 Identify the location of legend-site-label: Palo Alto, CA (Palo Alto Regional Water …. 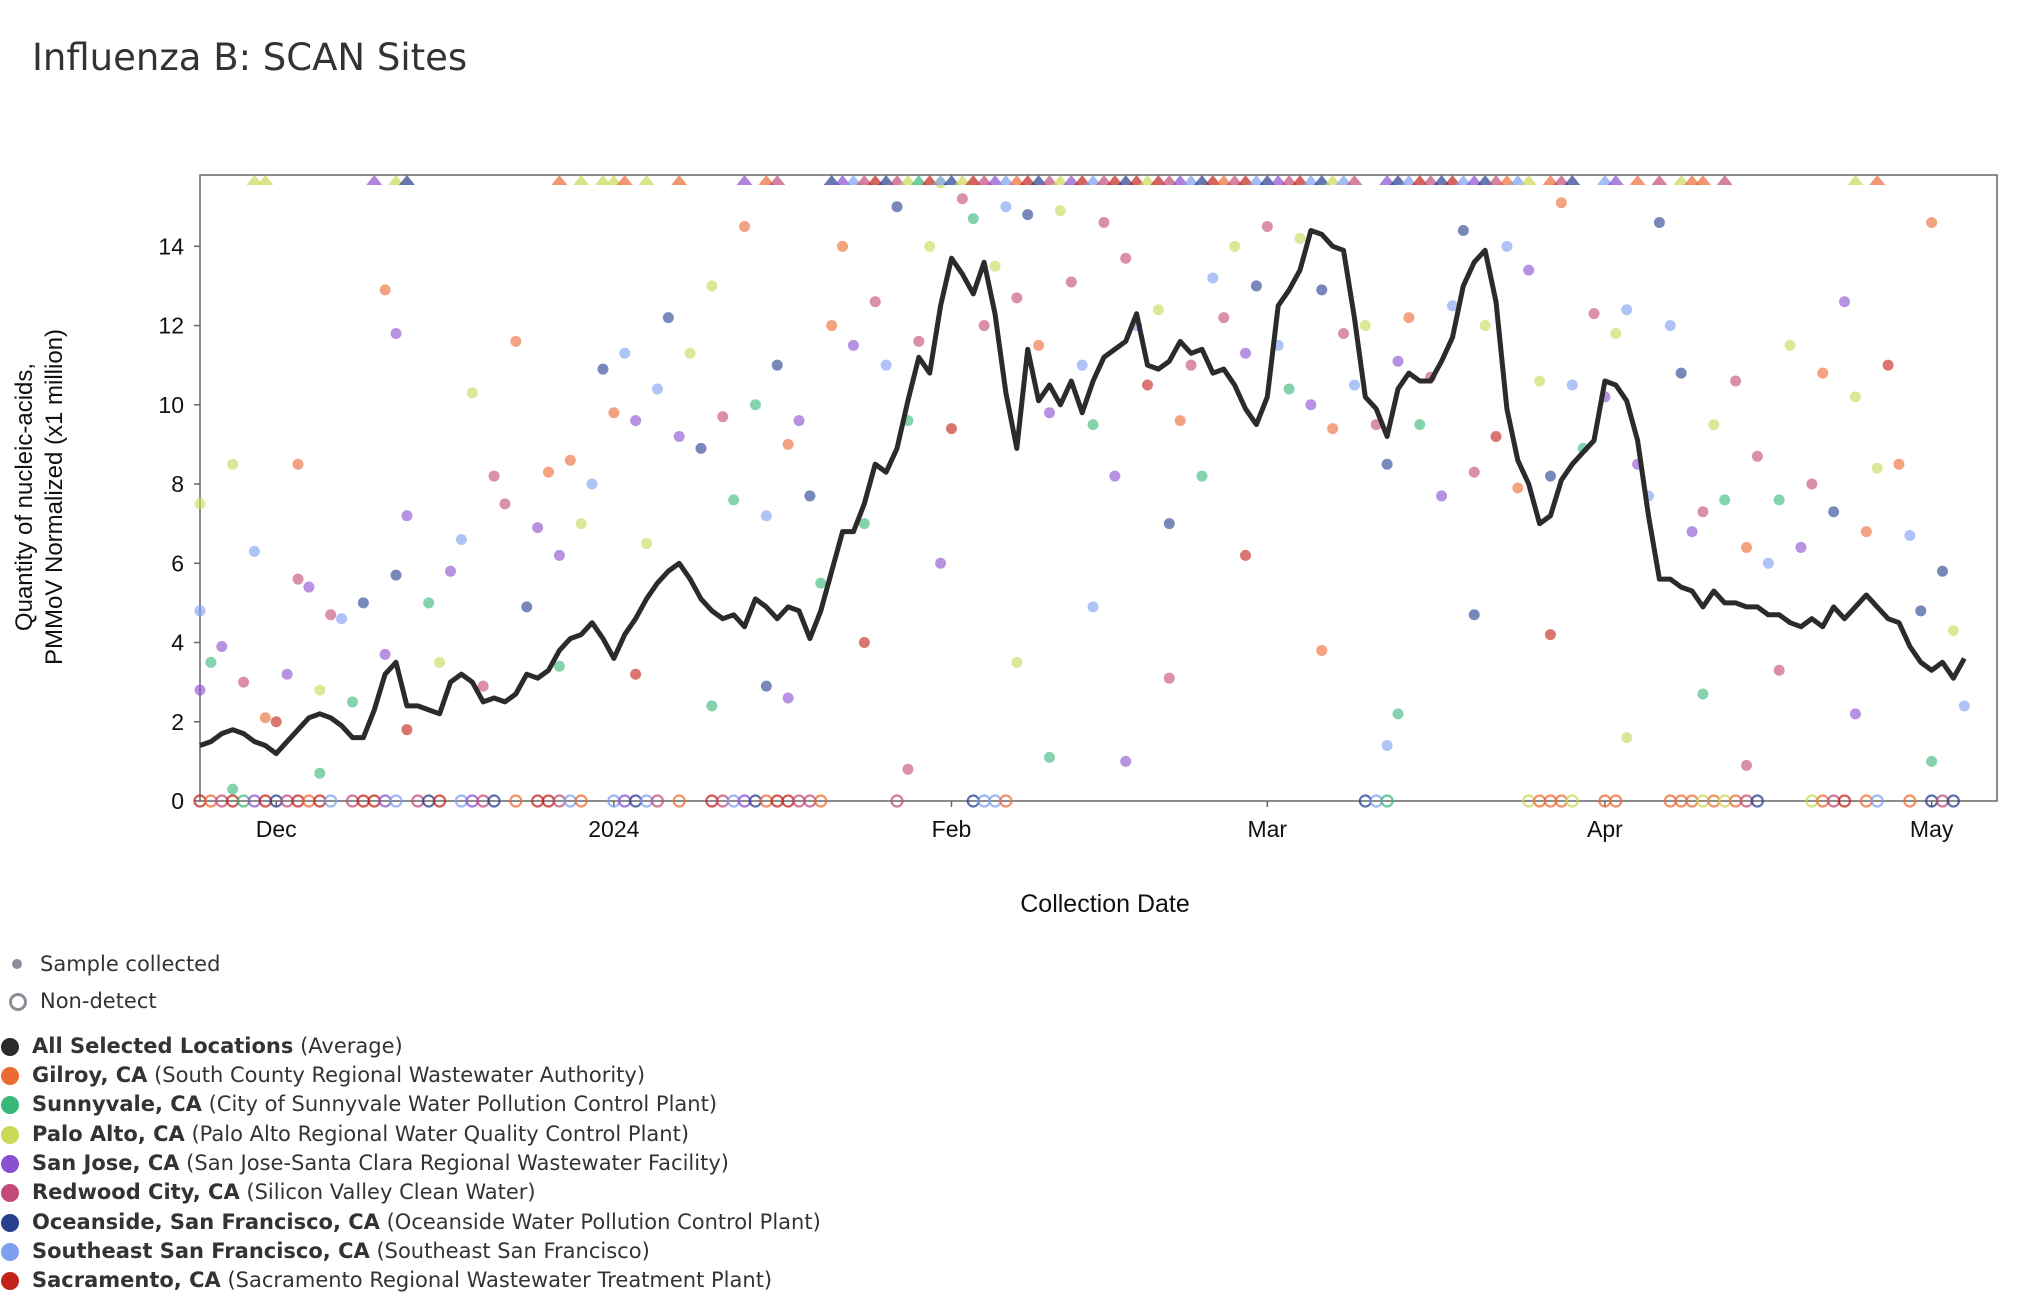
(360, 1134).